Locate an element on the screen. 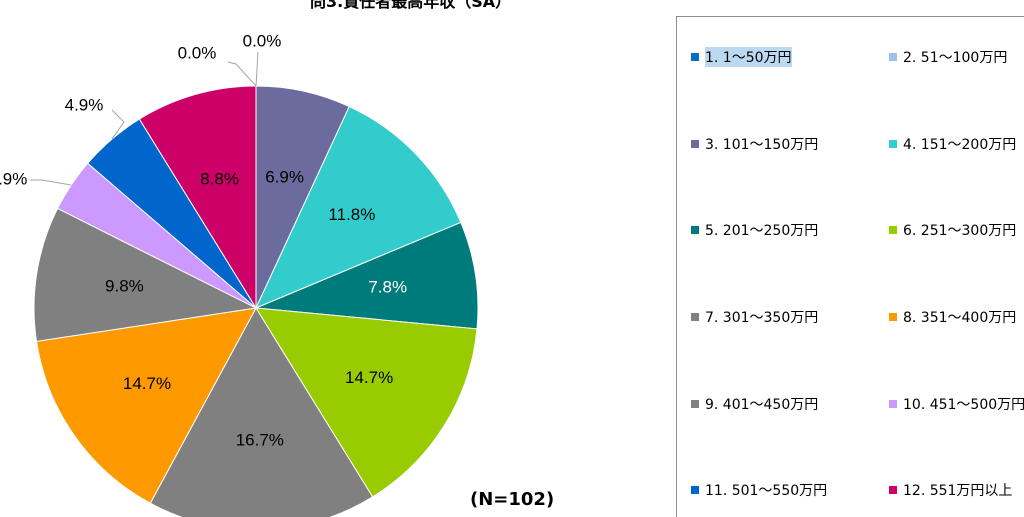 The height and width of the screenshot is (517, 1024). legend-item: 3. 101～150万円 is located at coordinates (754, 144).